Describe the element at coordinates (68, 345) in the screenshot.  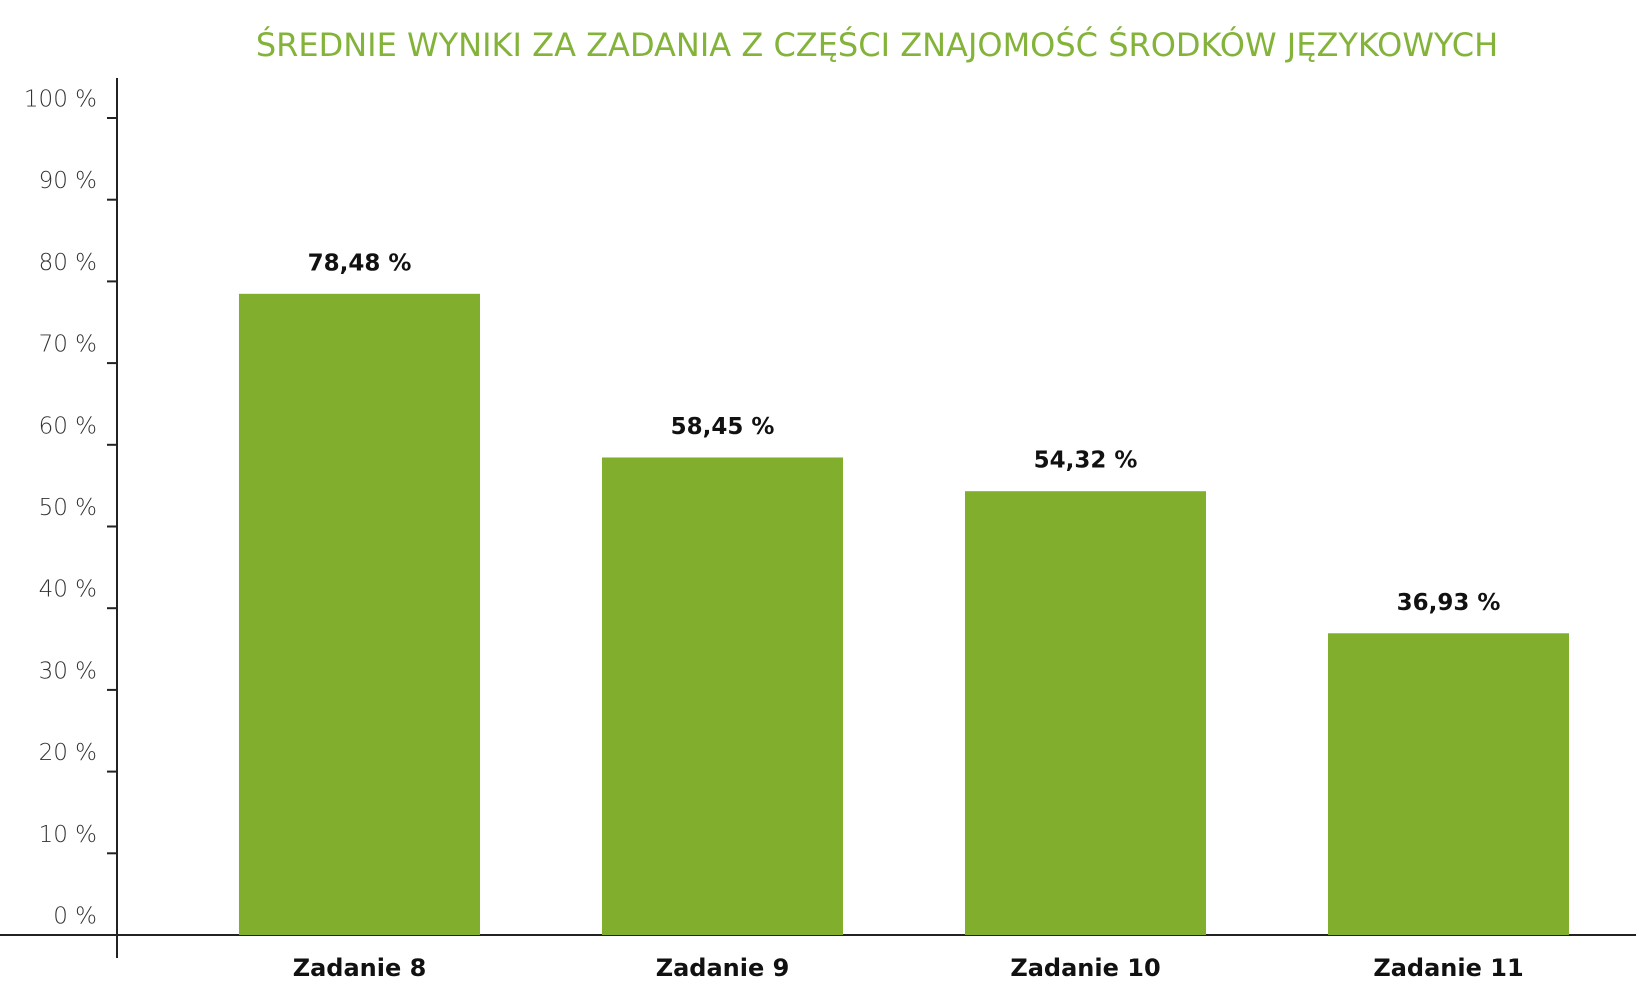
I see `y-tick-label: 70 %` at that location.